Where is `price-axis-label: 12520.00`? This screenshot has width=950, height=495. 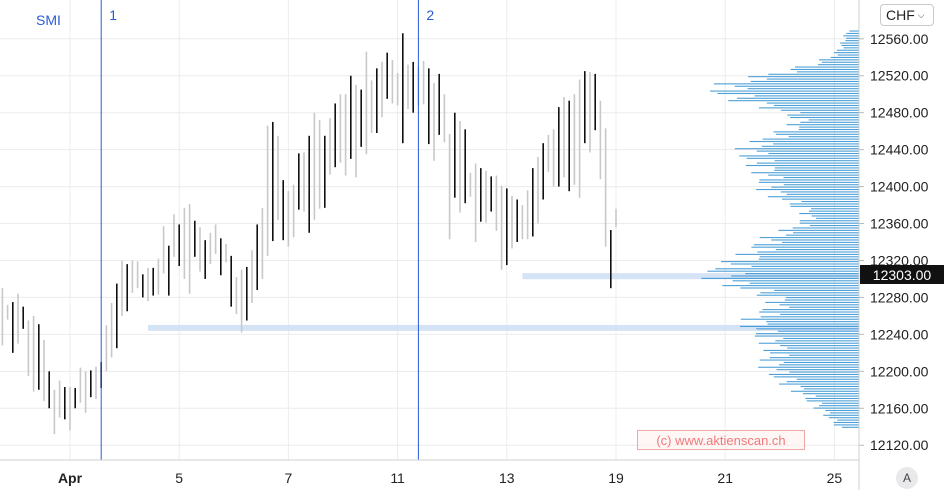 price-axis-label: 12520.00 is located at coordinates (899, 76).